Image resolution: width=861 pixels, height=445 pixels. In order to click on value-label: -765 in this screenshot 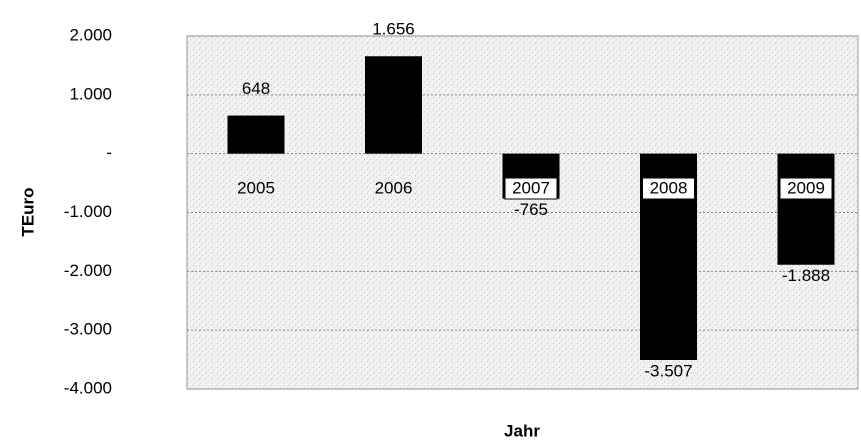, I will do `click(531, 209)`.